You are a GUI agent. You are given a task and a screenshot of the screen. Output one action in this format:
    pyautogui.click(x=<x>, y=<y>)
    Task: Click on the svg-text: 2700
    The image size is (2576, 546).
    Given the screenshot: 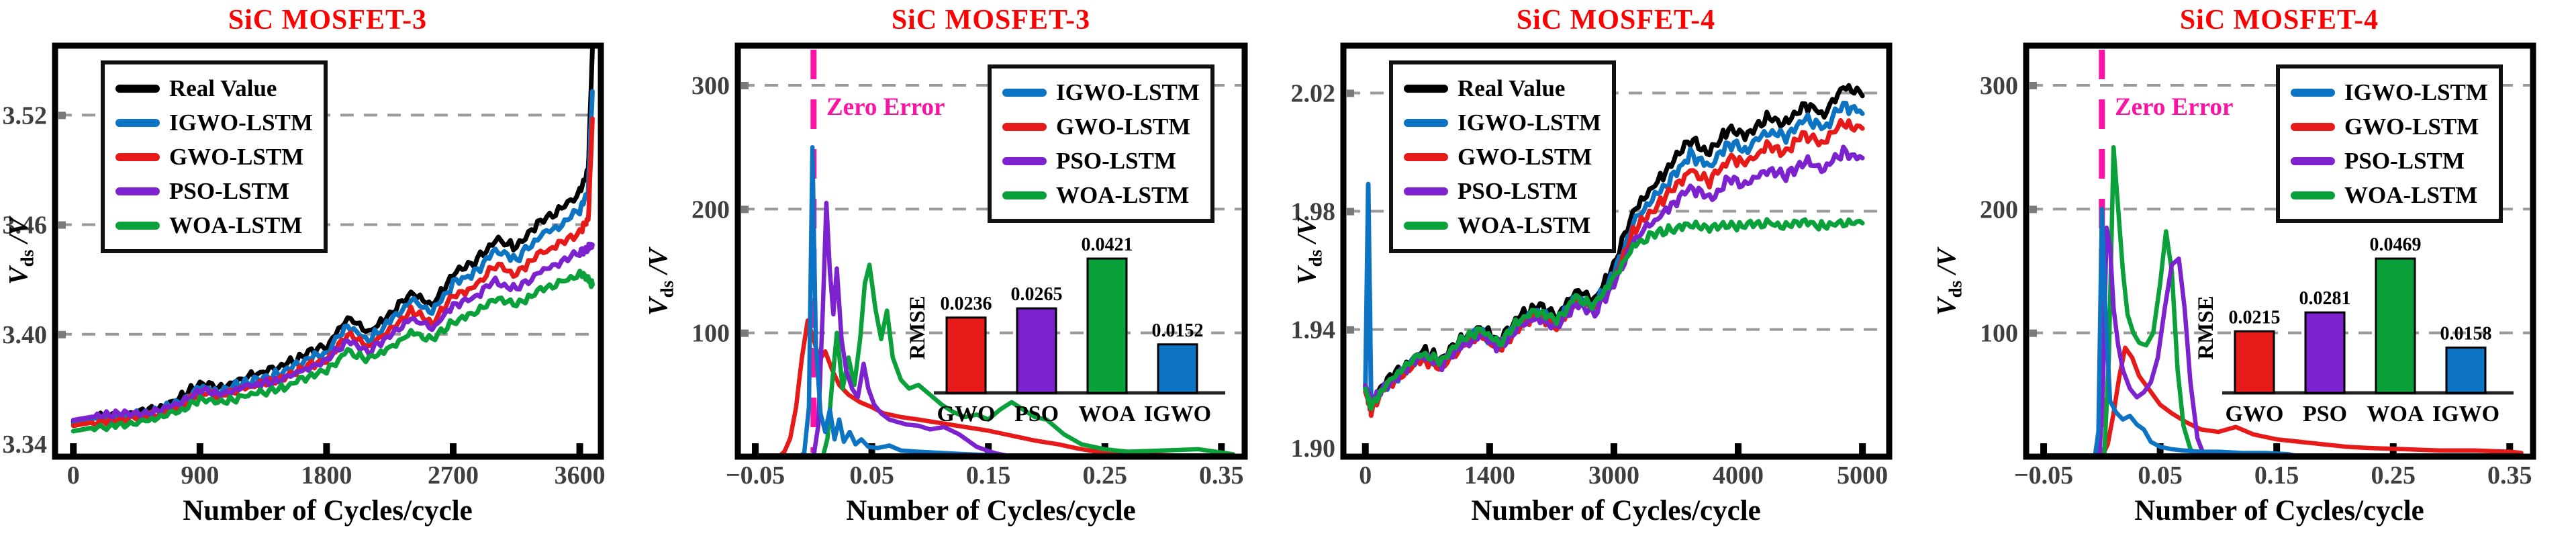 What is the action you would take?
    pyautogui.click(x=453, y=475)
    